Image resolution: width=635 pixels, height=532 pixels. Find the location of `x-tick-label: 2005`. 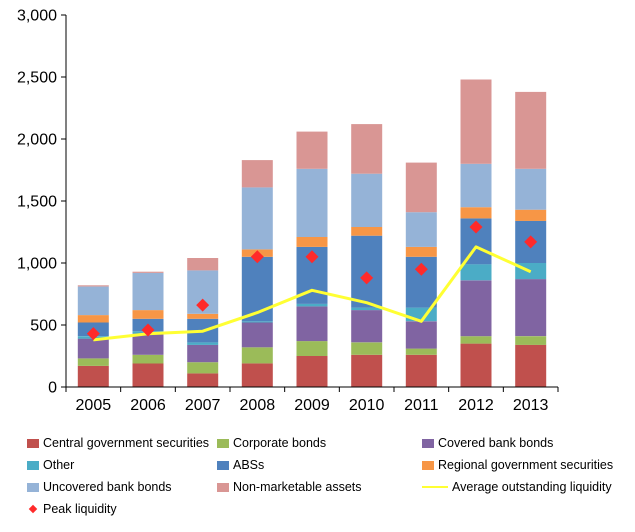

x-tick-label: 2005 is located at coordinates (94, 405).